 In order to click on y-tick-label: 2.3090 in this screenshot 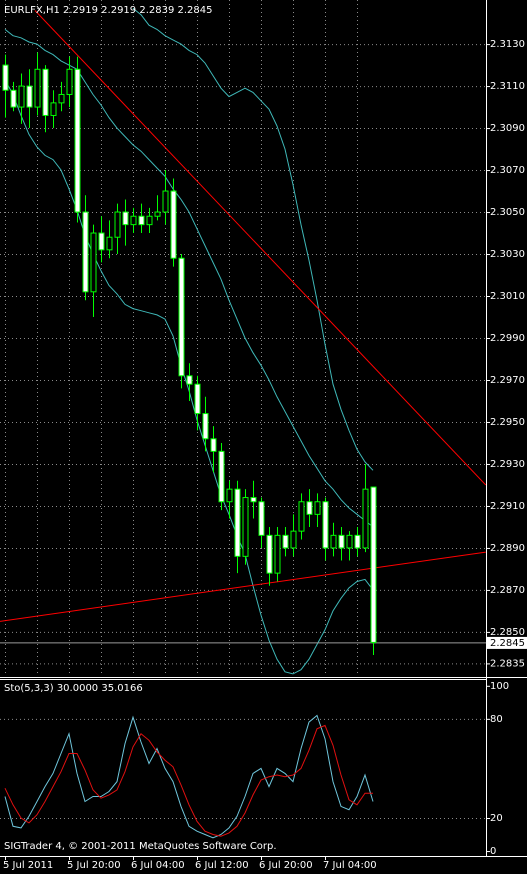, I will do `click(507, 128)`.